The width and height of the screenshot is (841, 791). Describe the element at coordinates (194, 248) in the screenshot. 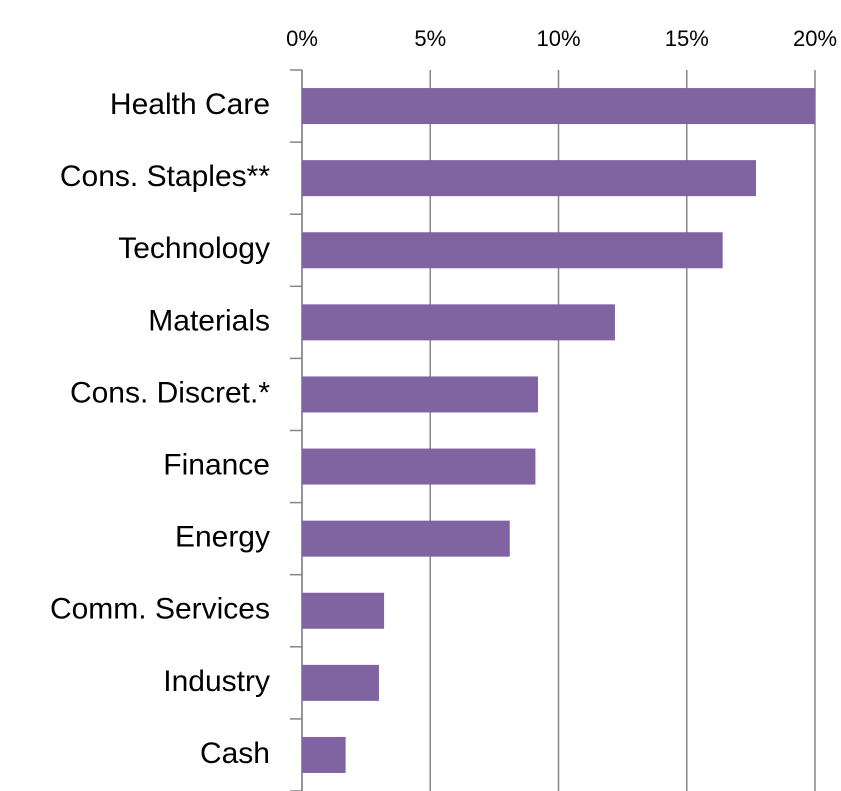

I see `y-tick-label: Technology` at that location.